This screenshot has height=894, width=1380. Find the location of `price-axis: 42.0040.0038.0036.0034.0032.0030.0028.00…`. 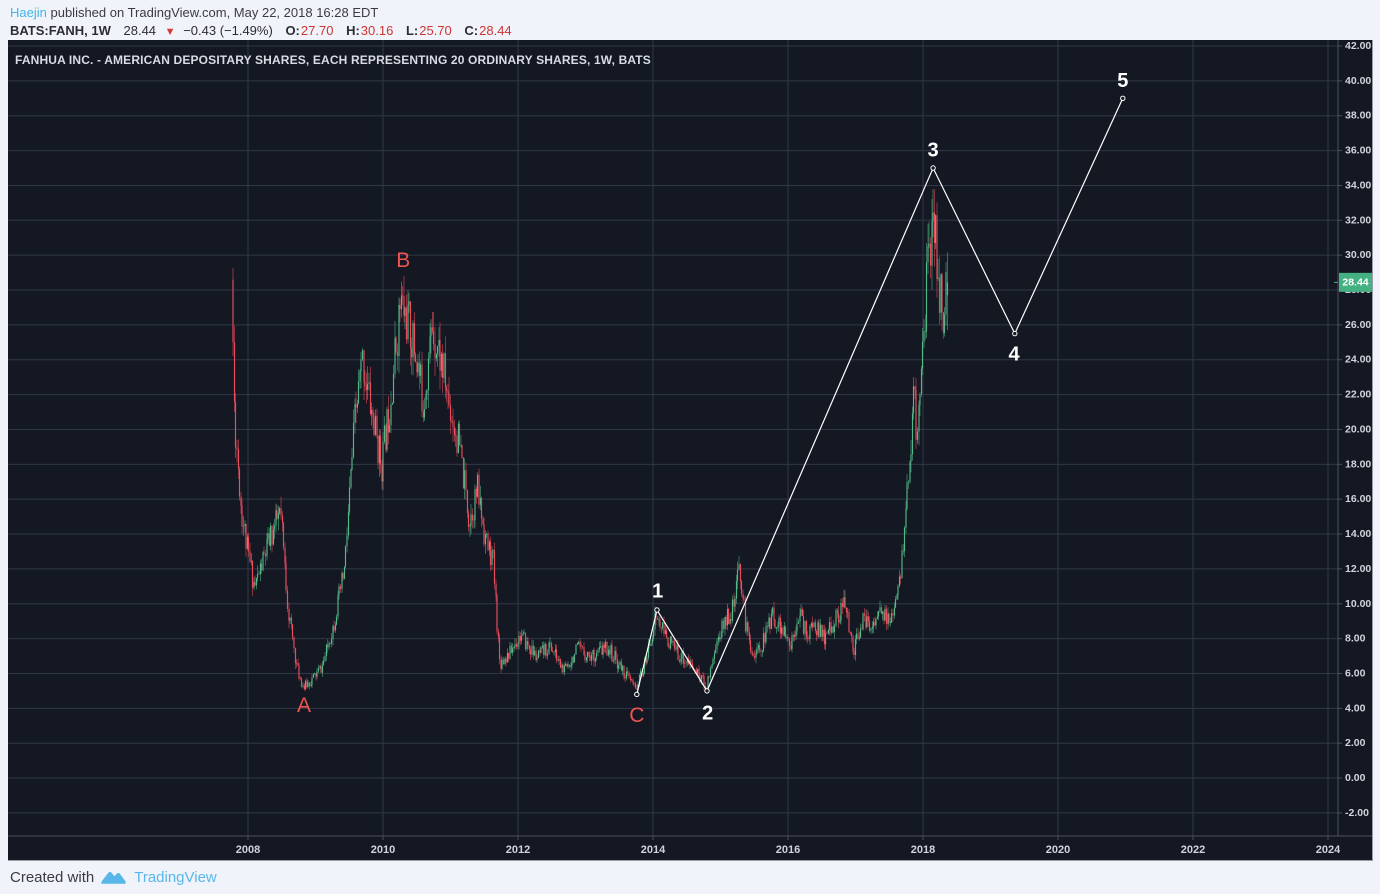

price-axis: 42.0040.0038.0036.0034.0032.0030.0028.00… is located at coordinates (1354, 429).